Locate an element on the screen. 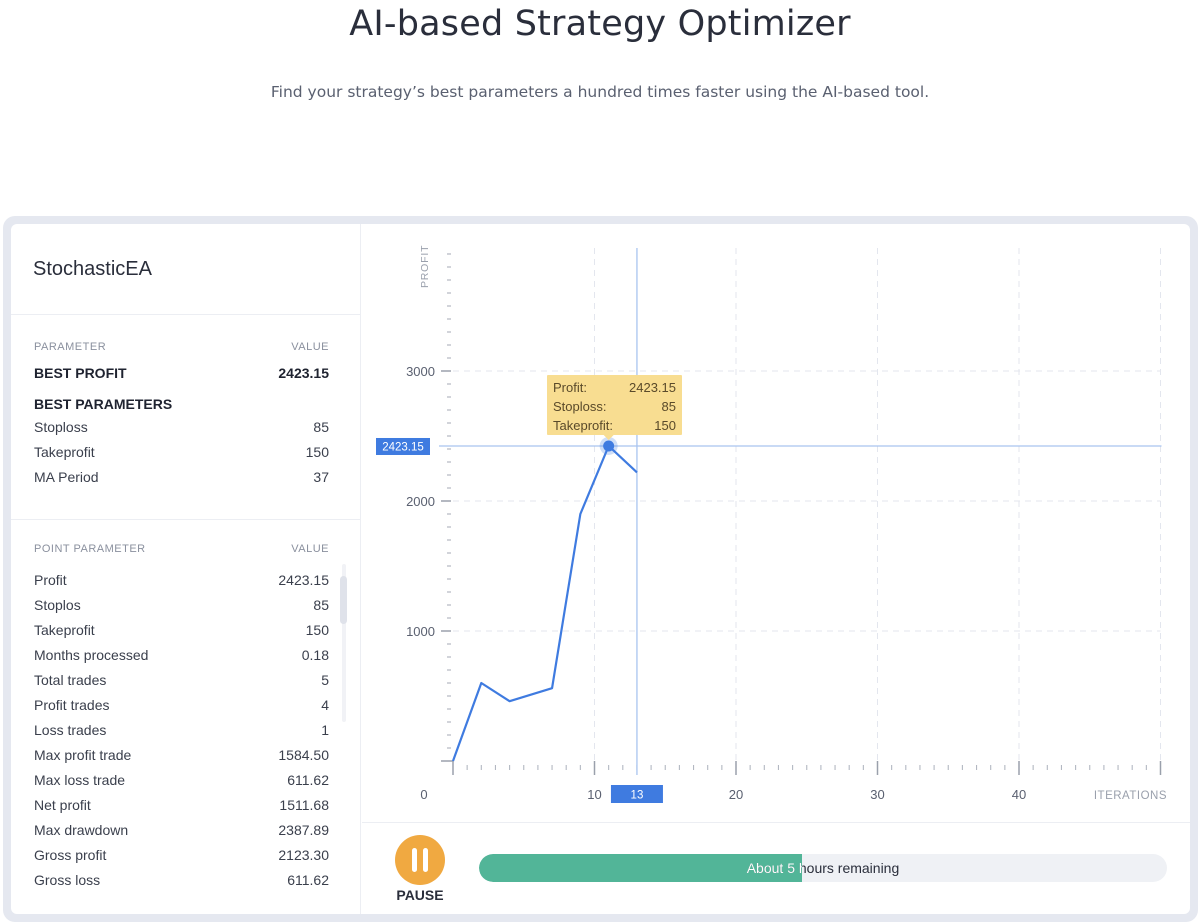 Image resolution: width=1200 pixels, height=923 pixels. table-row: Max drawdown 2387.89 is located at coordinates (181, 829).